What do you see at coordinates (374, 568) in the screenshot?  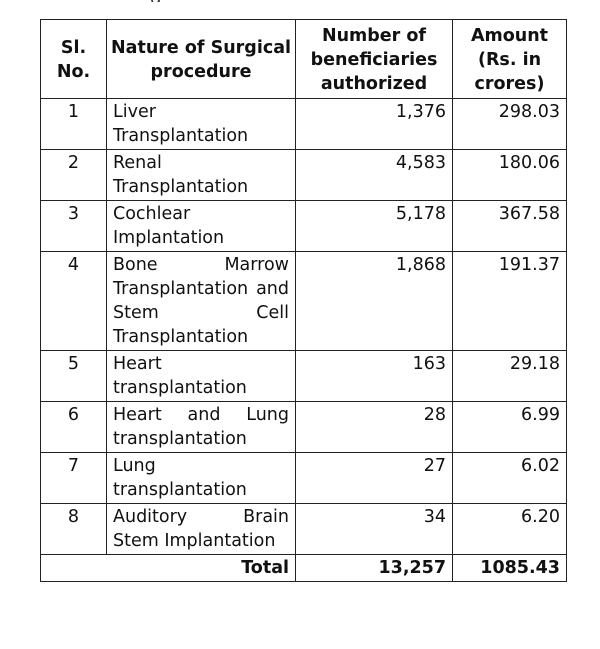 I see `total-beneficiaries: 13,257` at bounding box center [374, 568].